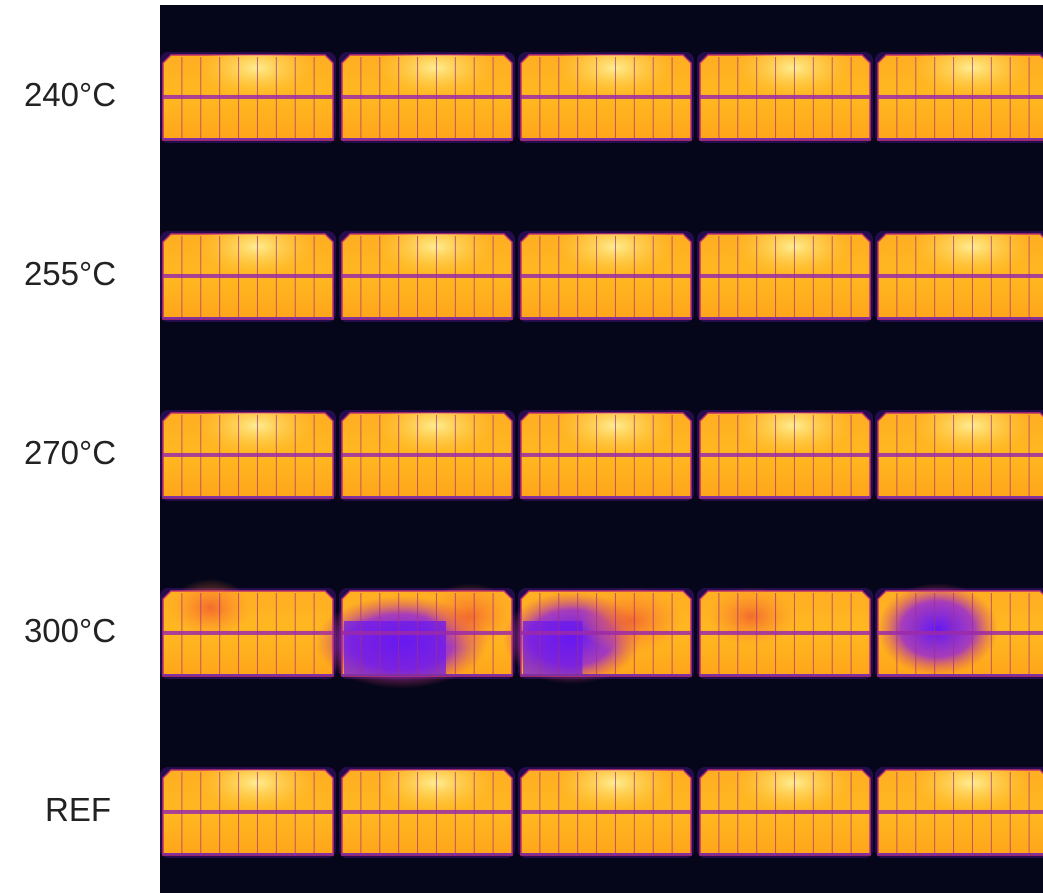  Describe the element at coordinates (70, 94) in the screenshot. I see `row-label: 240°C` at that location.